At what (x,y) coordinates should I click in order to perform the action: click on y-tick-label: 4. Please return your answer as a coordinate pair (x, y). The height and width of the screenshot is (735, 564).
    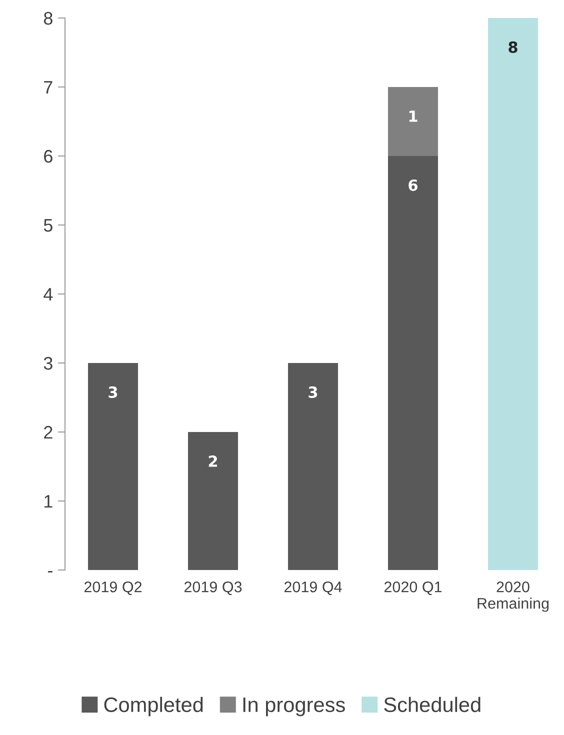
    Looking at the image, I should click on (48, 294).